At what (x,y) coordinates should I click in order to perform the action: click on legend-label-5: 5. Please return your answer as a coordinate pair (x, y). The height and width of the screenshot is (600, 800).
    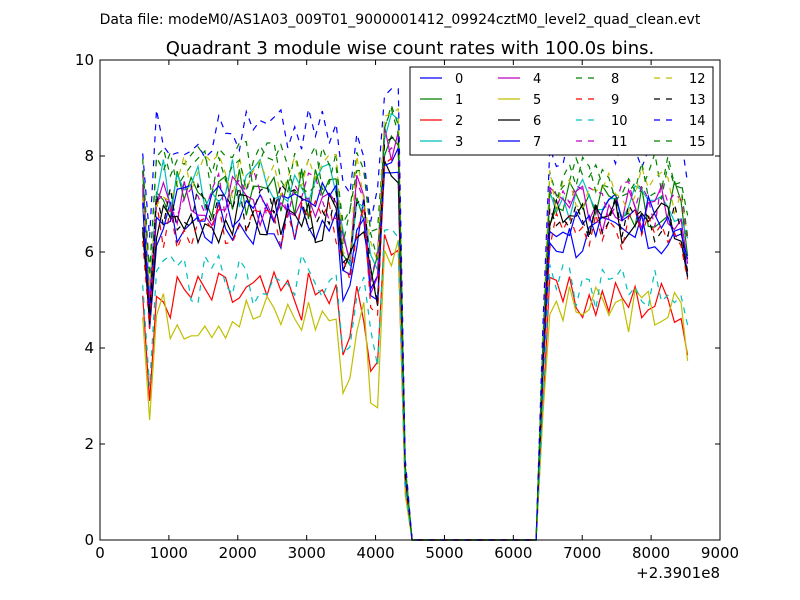
    Looking at the image, I should click on (537, 100).